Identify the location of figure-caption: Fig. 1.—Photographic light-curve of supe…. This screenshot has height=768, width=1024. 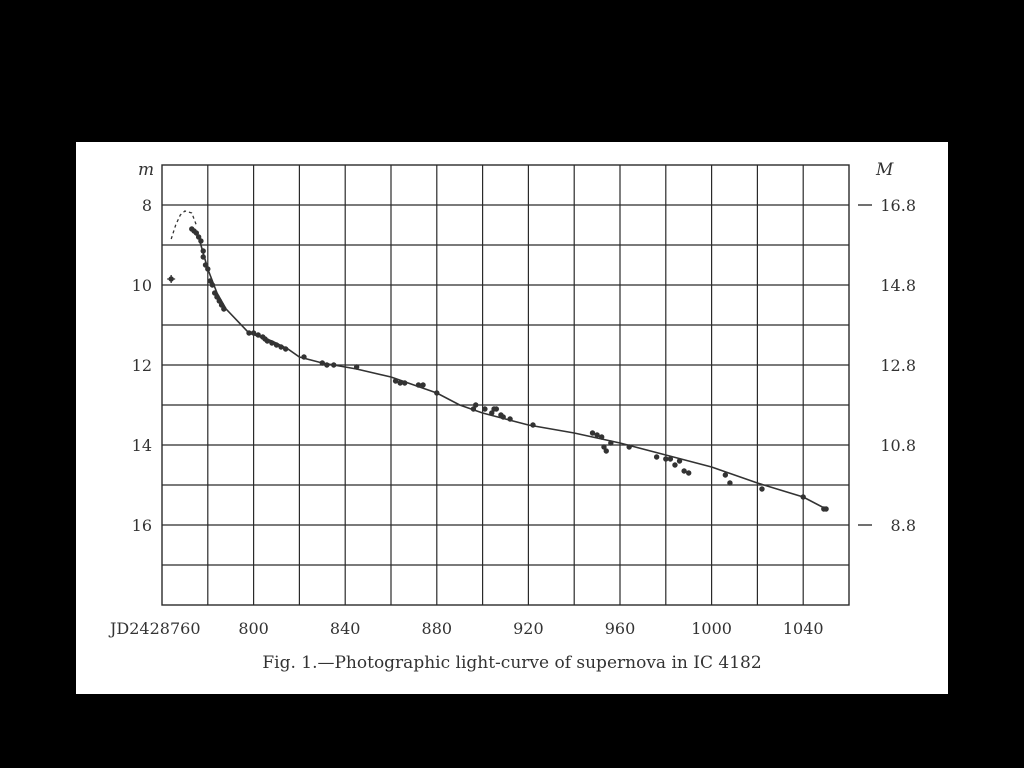
(511, 663).